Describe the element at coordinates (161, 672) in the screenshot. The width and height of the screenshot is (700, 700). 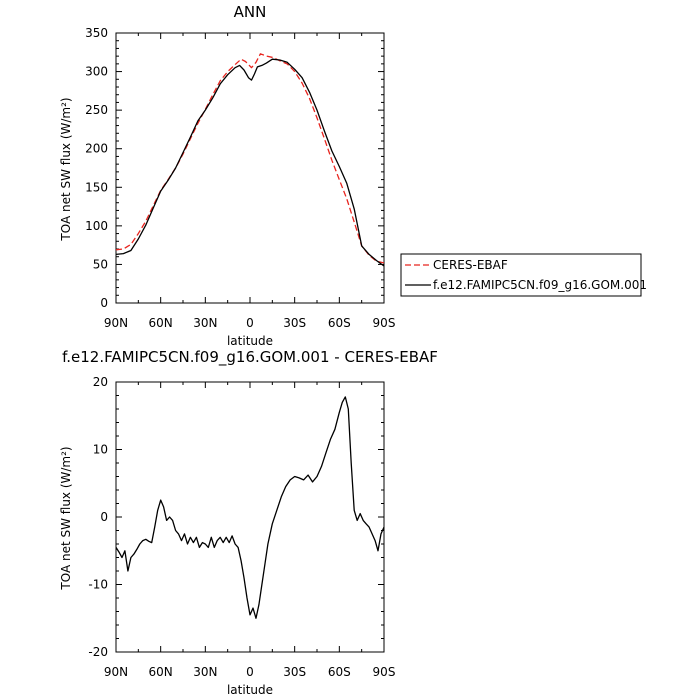
I see `chart-bottom-x-tick-label: 60N` at that location.